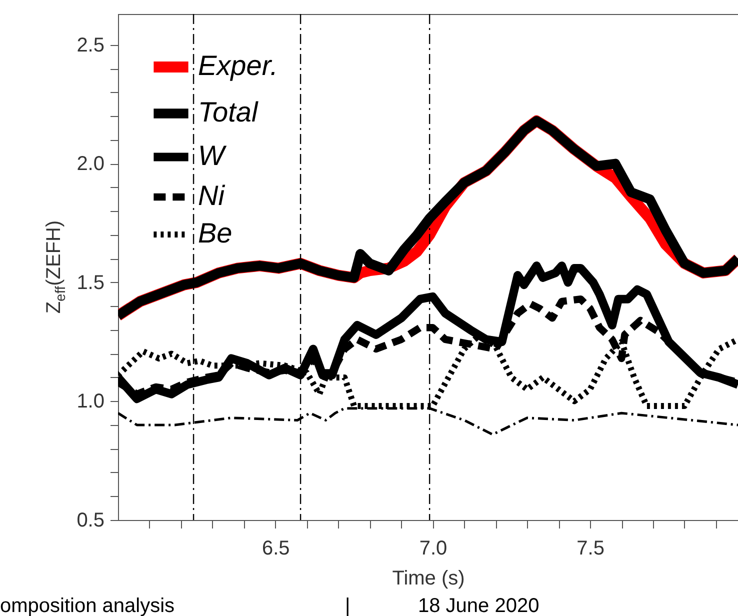  Describe the element at coordinates (590, 549) in the screenshot. I see `x-tick-label: 7.5` at that location.